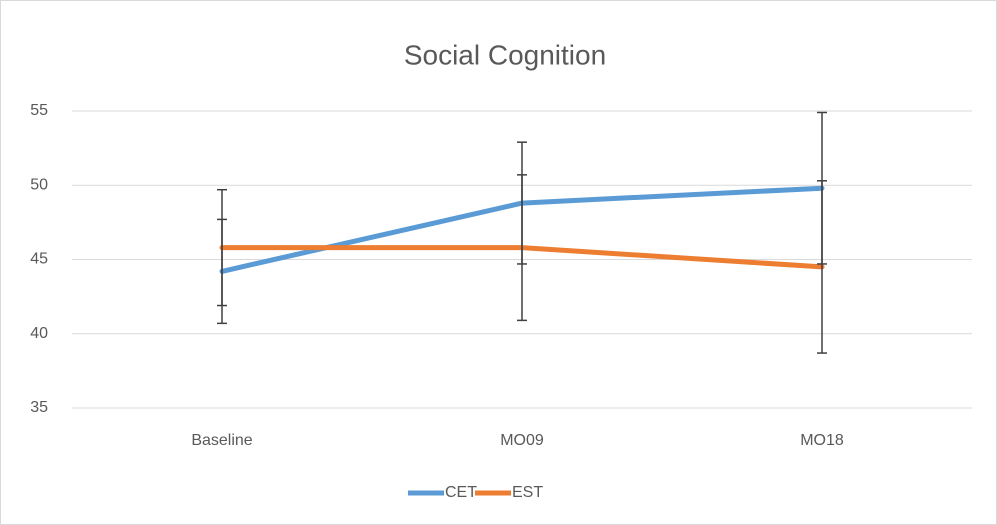  I want to click on y-tick-label: 35, so click(39, 407).